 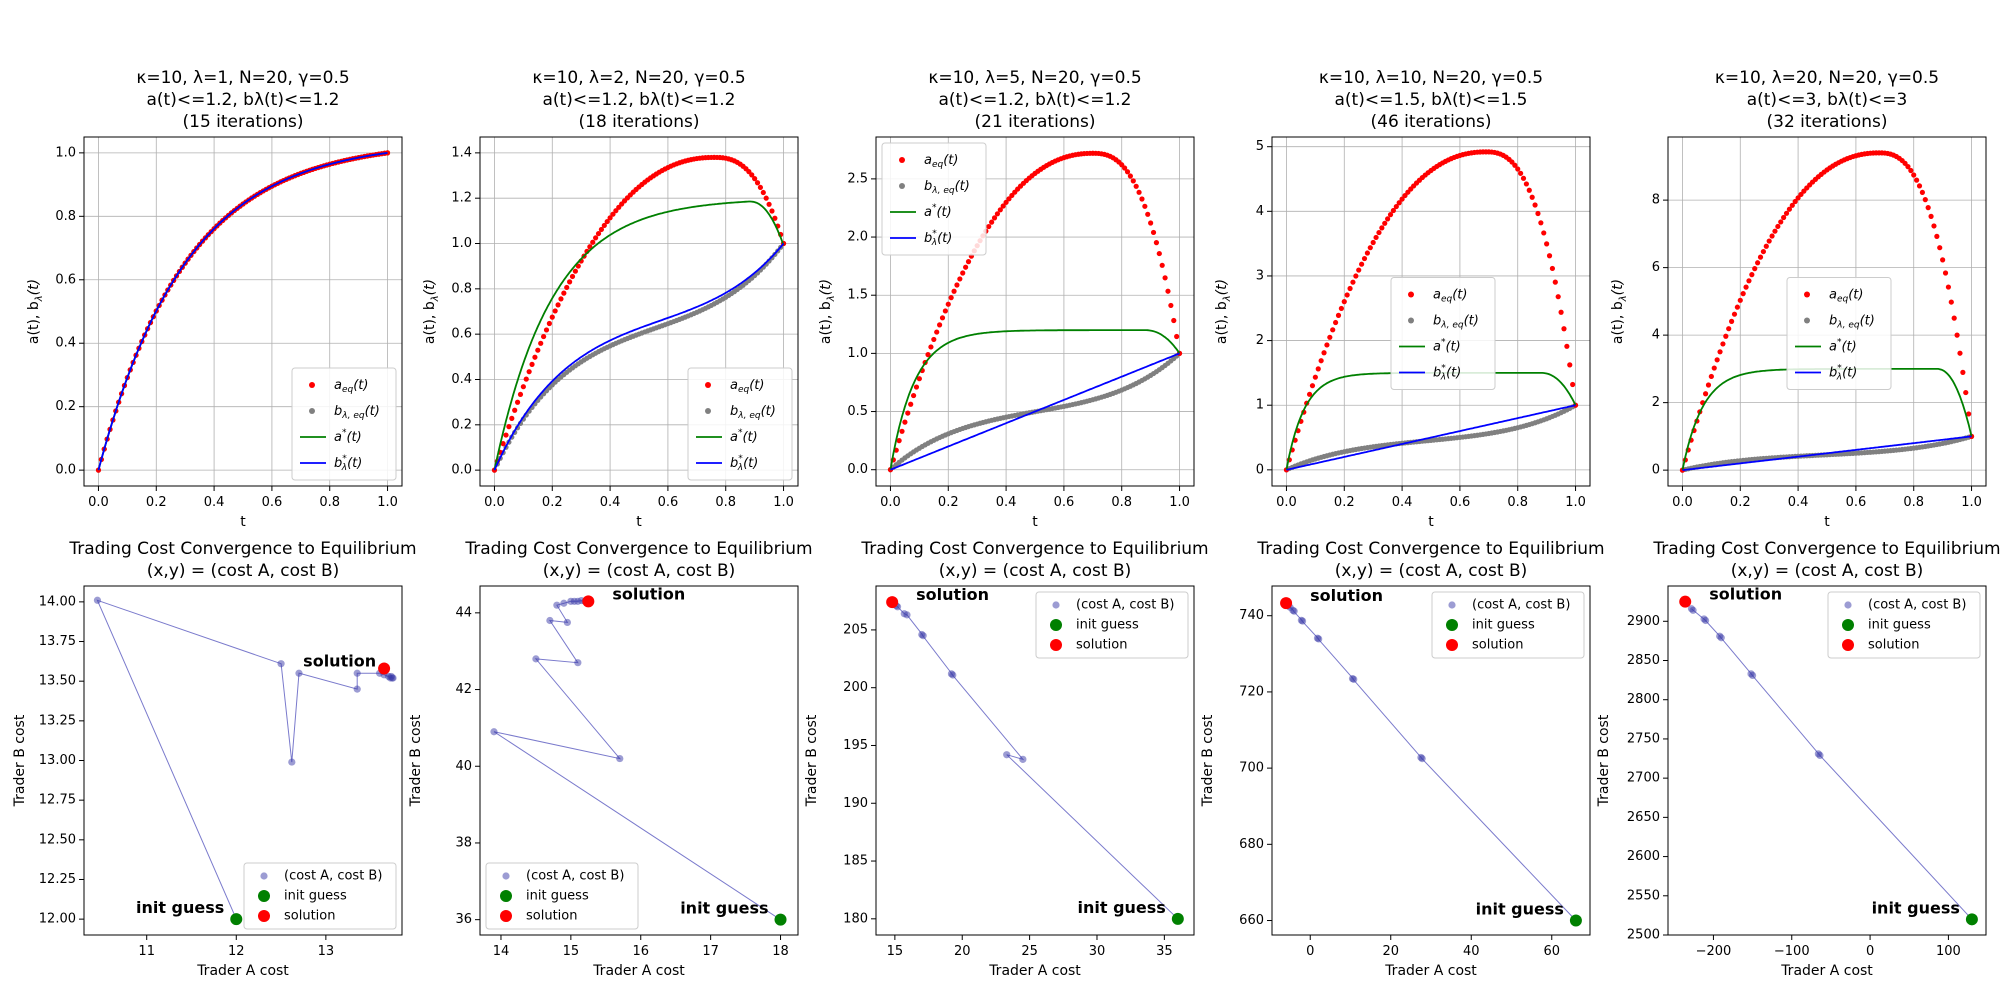 I want to click on legend: aeq(t) bλ, eq(t) a*(t) b* λ(t), so click(x=1839, y=333).